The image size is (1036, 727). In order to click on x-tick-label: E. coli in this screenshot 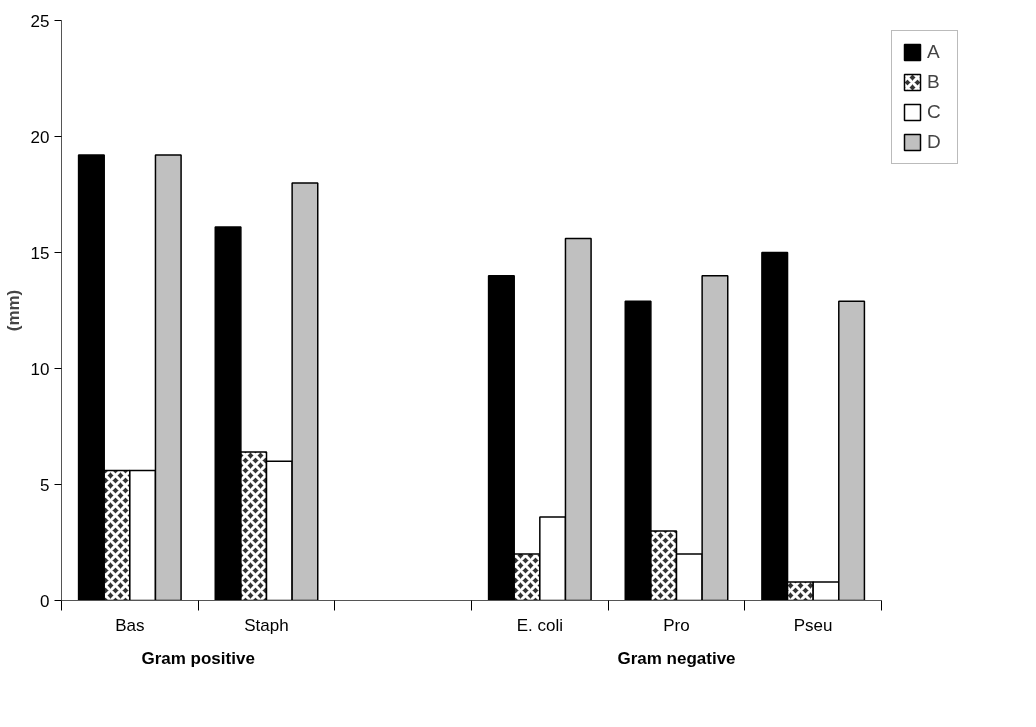, I will do `click(539, 625)`.